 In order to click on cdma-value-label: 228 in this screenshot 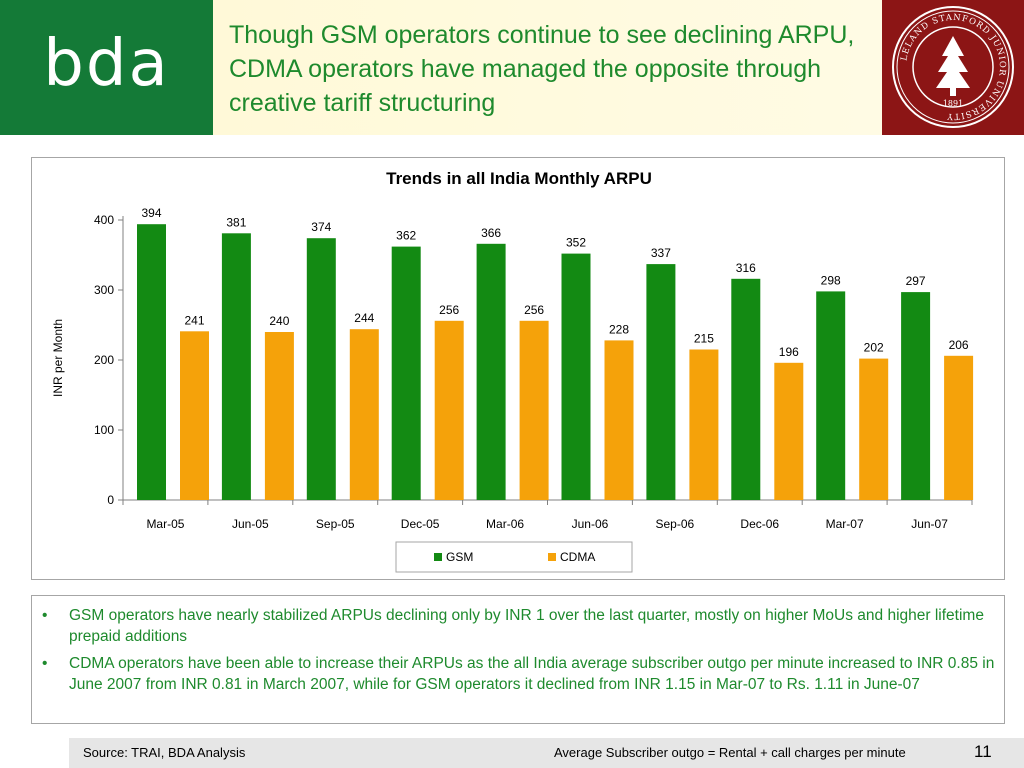, I will do `click(619, 329)`.